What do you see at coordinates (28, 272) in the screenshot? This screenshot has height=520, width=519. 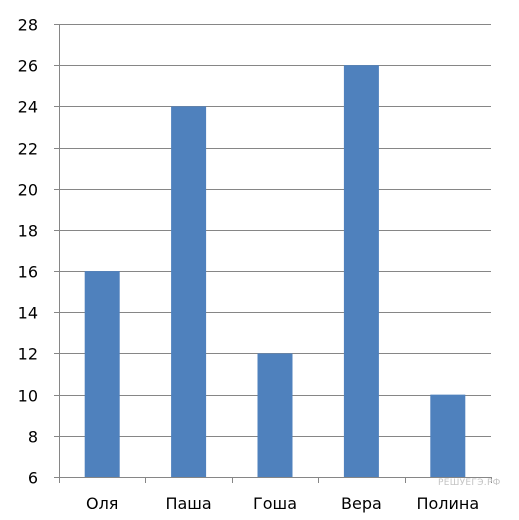 I see `y-tick-label: 16` at bounding box center [28, 272].